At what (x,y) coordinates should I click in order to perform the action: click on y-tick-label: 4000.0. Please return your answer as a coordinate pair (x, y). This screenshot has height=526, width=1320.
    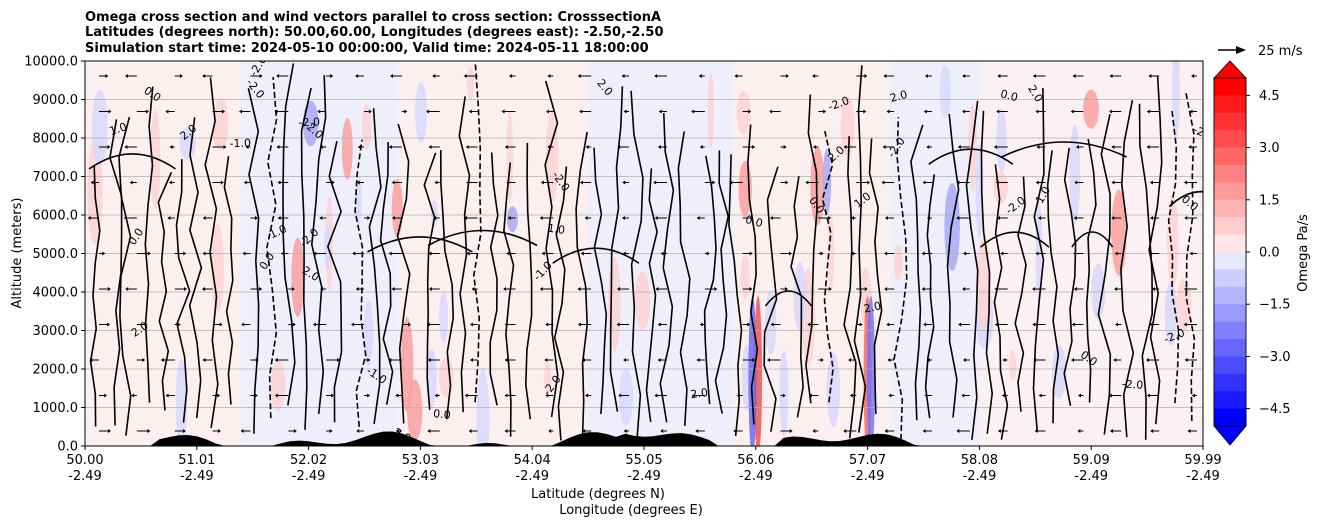
    Looking at the image, I should click on (56, 293).